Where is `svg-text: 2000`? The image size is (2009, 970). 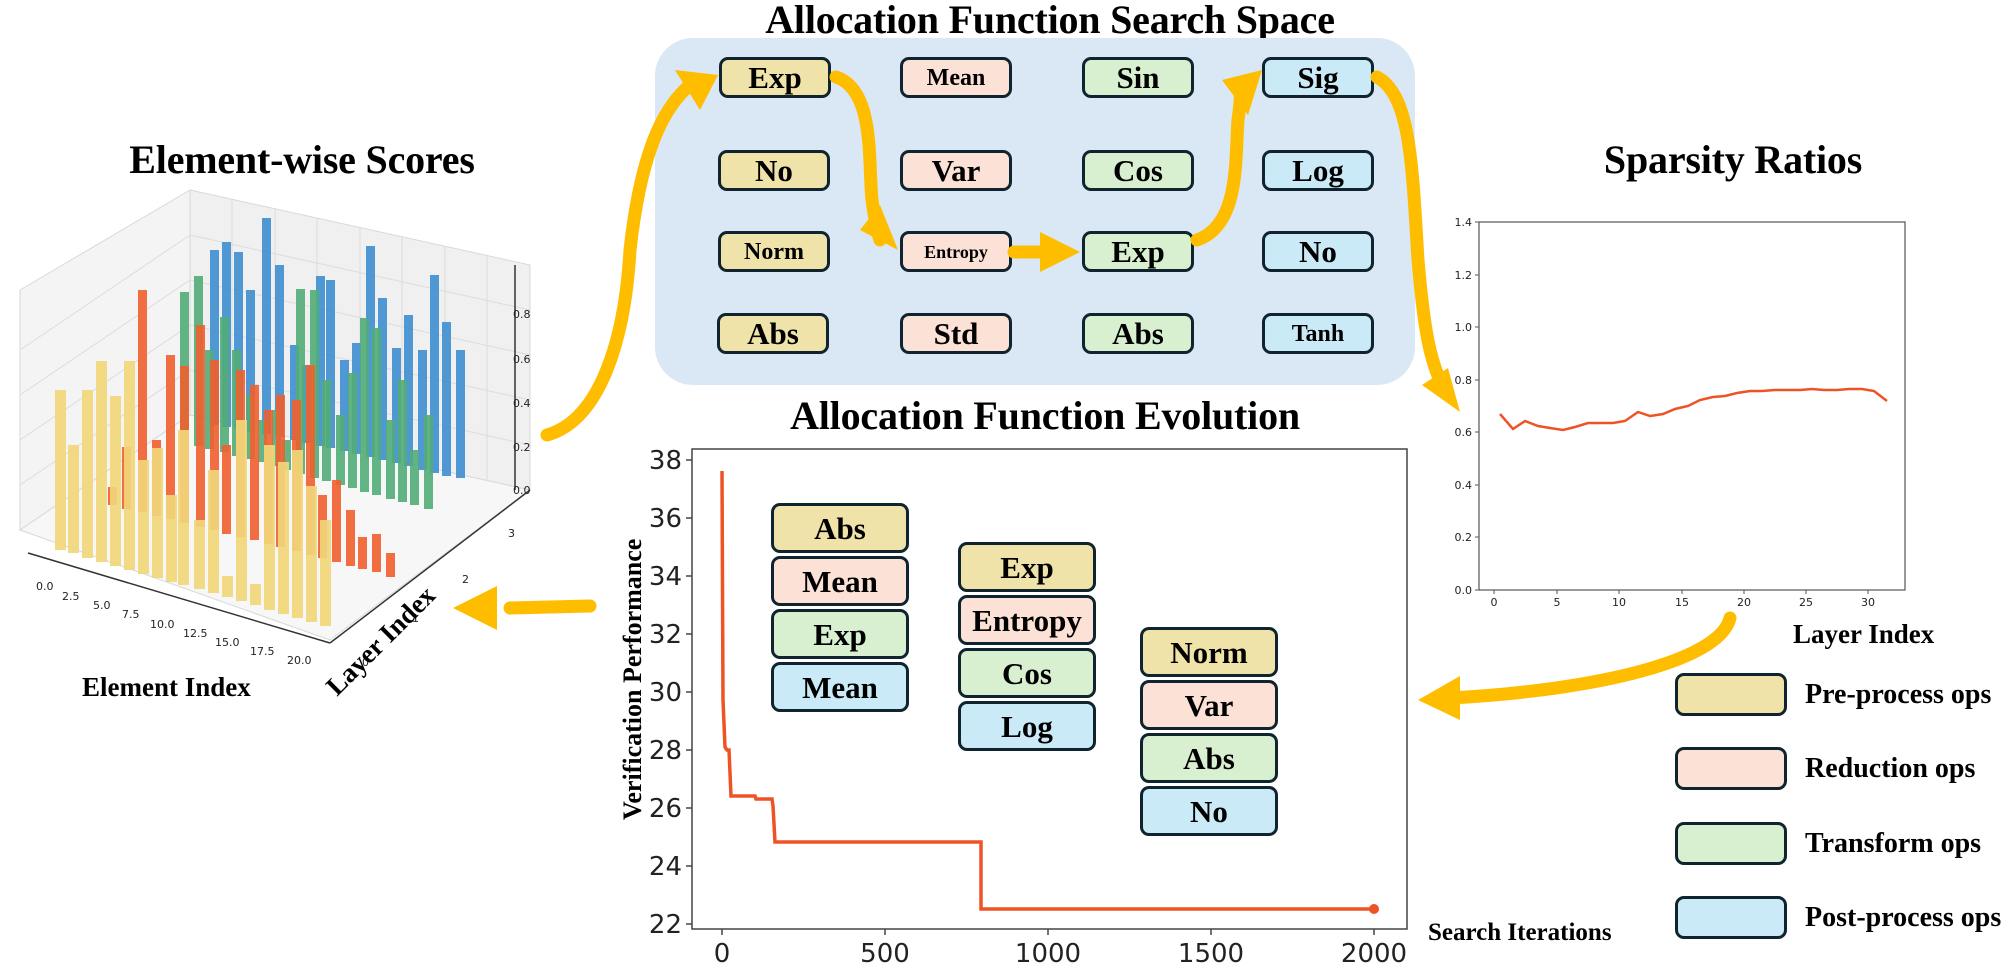 svg-text: 2000 is located at coordinates (1374, 954).